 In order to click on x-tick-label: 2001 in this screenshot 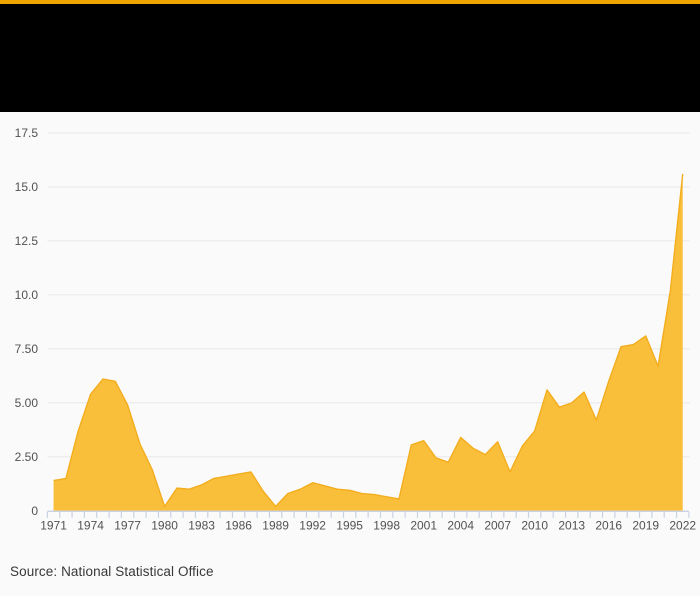, I will do `click(423, 526)`.